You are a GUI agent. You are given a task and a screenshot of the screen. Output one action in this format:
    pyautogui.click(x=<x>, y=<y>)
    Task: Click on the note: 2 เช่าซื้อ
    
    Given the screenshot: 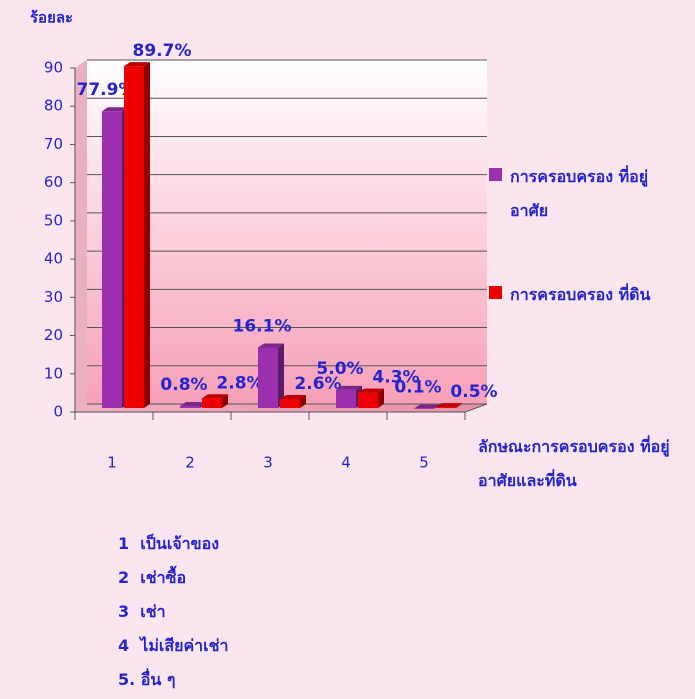 What is the action you would take?
    pyautogui.click(x=152, y=577)
    